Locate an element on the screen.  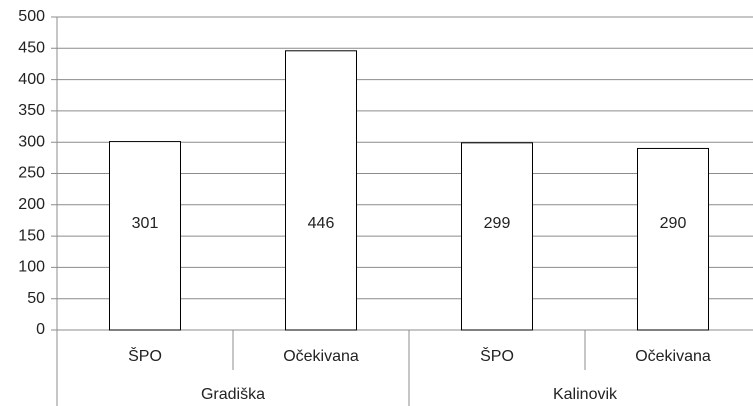
data-label: 290 is located at coordinates (673, 223).